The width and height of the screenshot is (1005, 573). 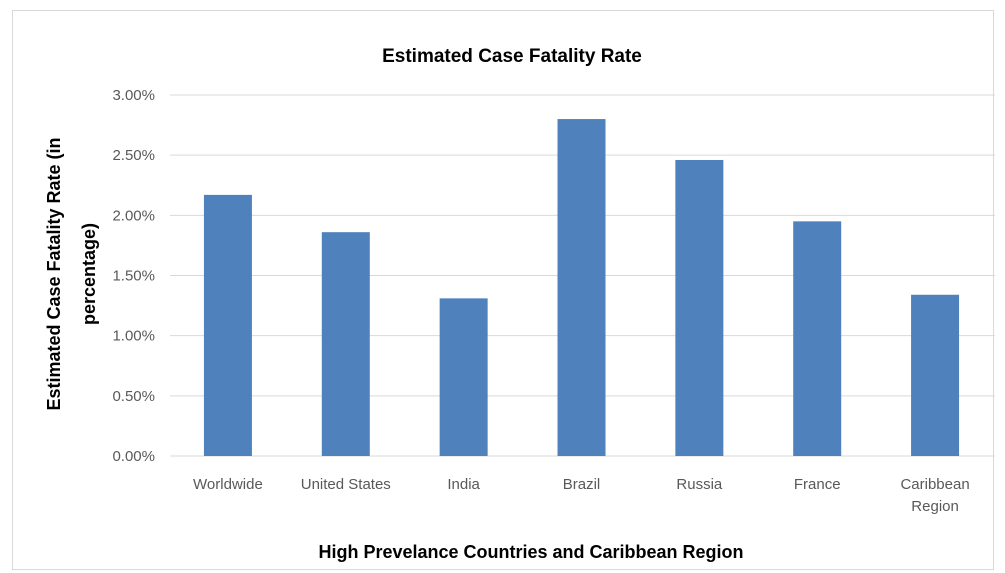 What do you see at coordinates (817, 484) in the screenshot?
I see `x-category-label: France` at bounding box center [817, 484].